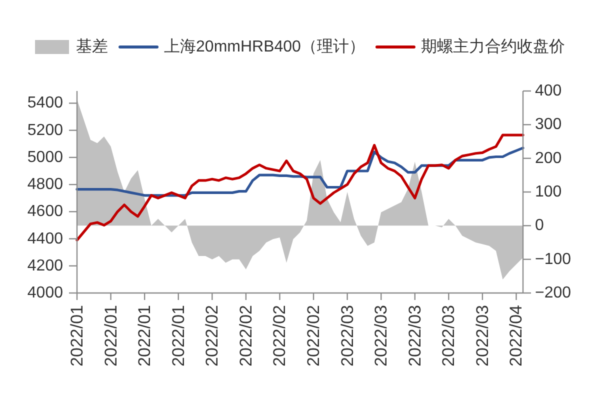 The height and width of the screenshot is (400, 600). What do you see at coordinates (92, 47) in the screenshot?
I see `legend-label: 基差` at bounding box center [92, 47].